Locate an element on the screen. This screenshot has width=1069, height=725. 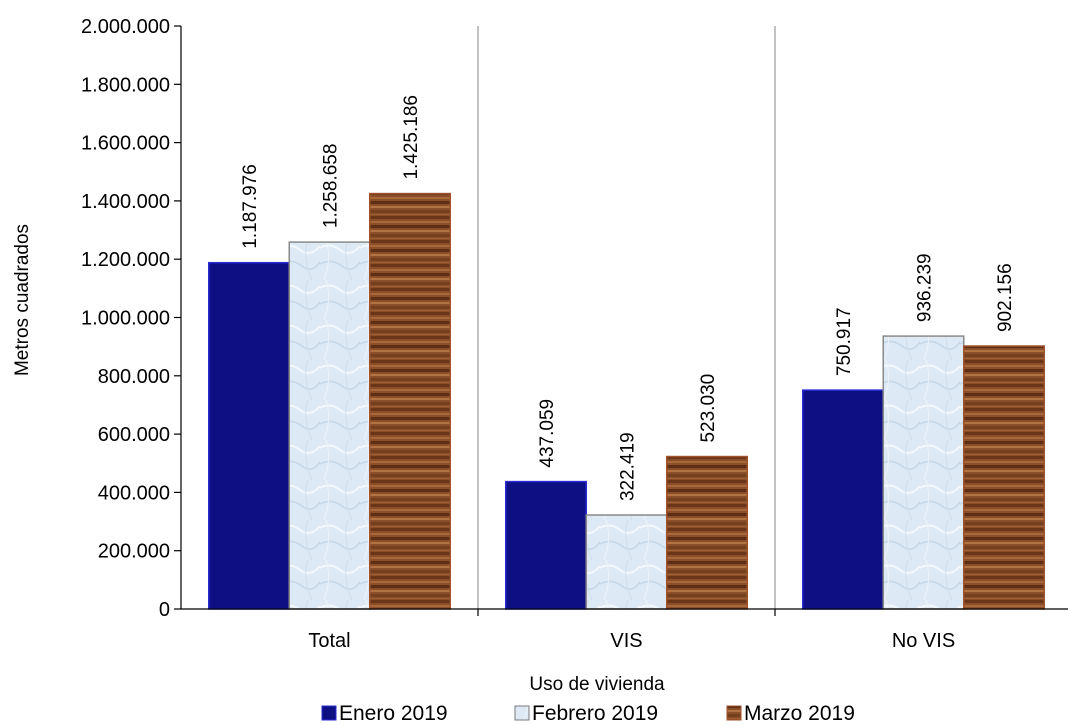
data-label: 1.258.658 is located at coordinates (331, 186).